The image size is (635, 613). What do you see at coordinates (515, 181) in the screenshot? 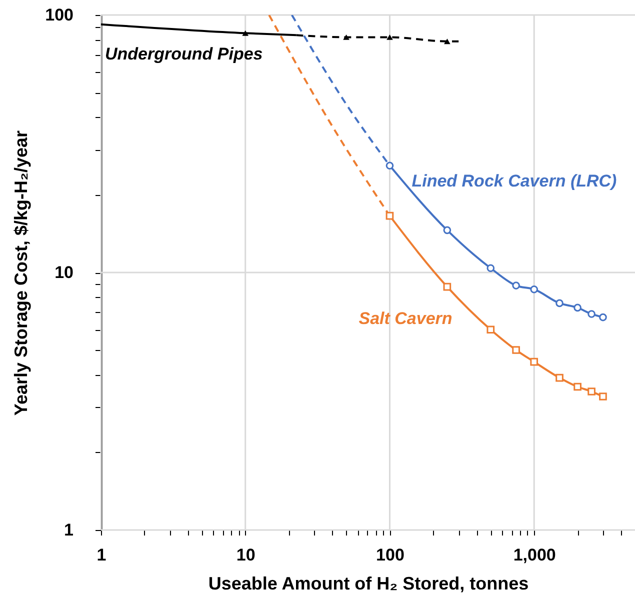
I see `series-label: Lined Rock Cavern (LRC)` at bounding box center [515, 181].